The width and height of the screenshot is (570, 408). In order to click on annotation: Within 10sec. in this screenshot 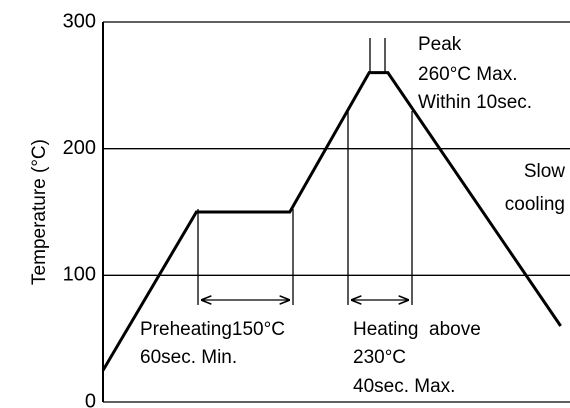, I will do `click(475, 102)`.